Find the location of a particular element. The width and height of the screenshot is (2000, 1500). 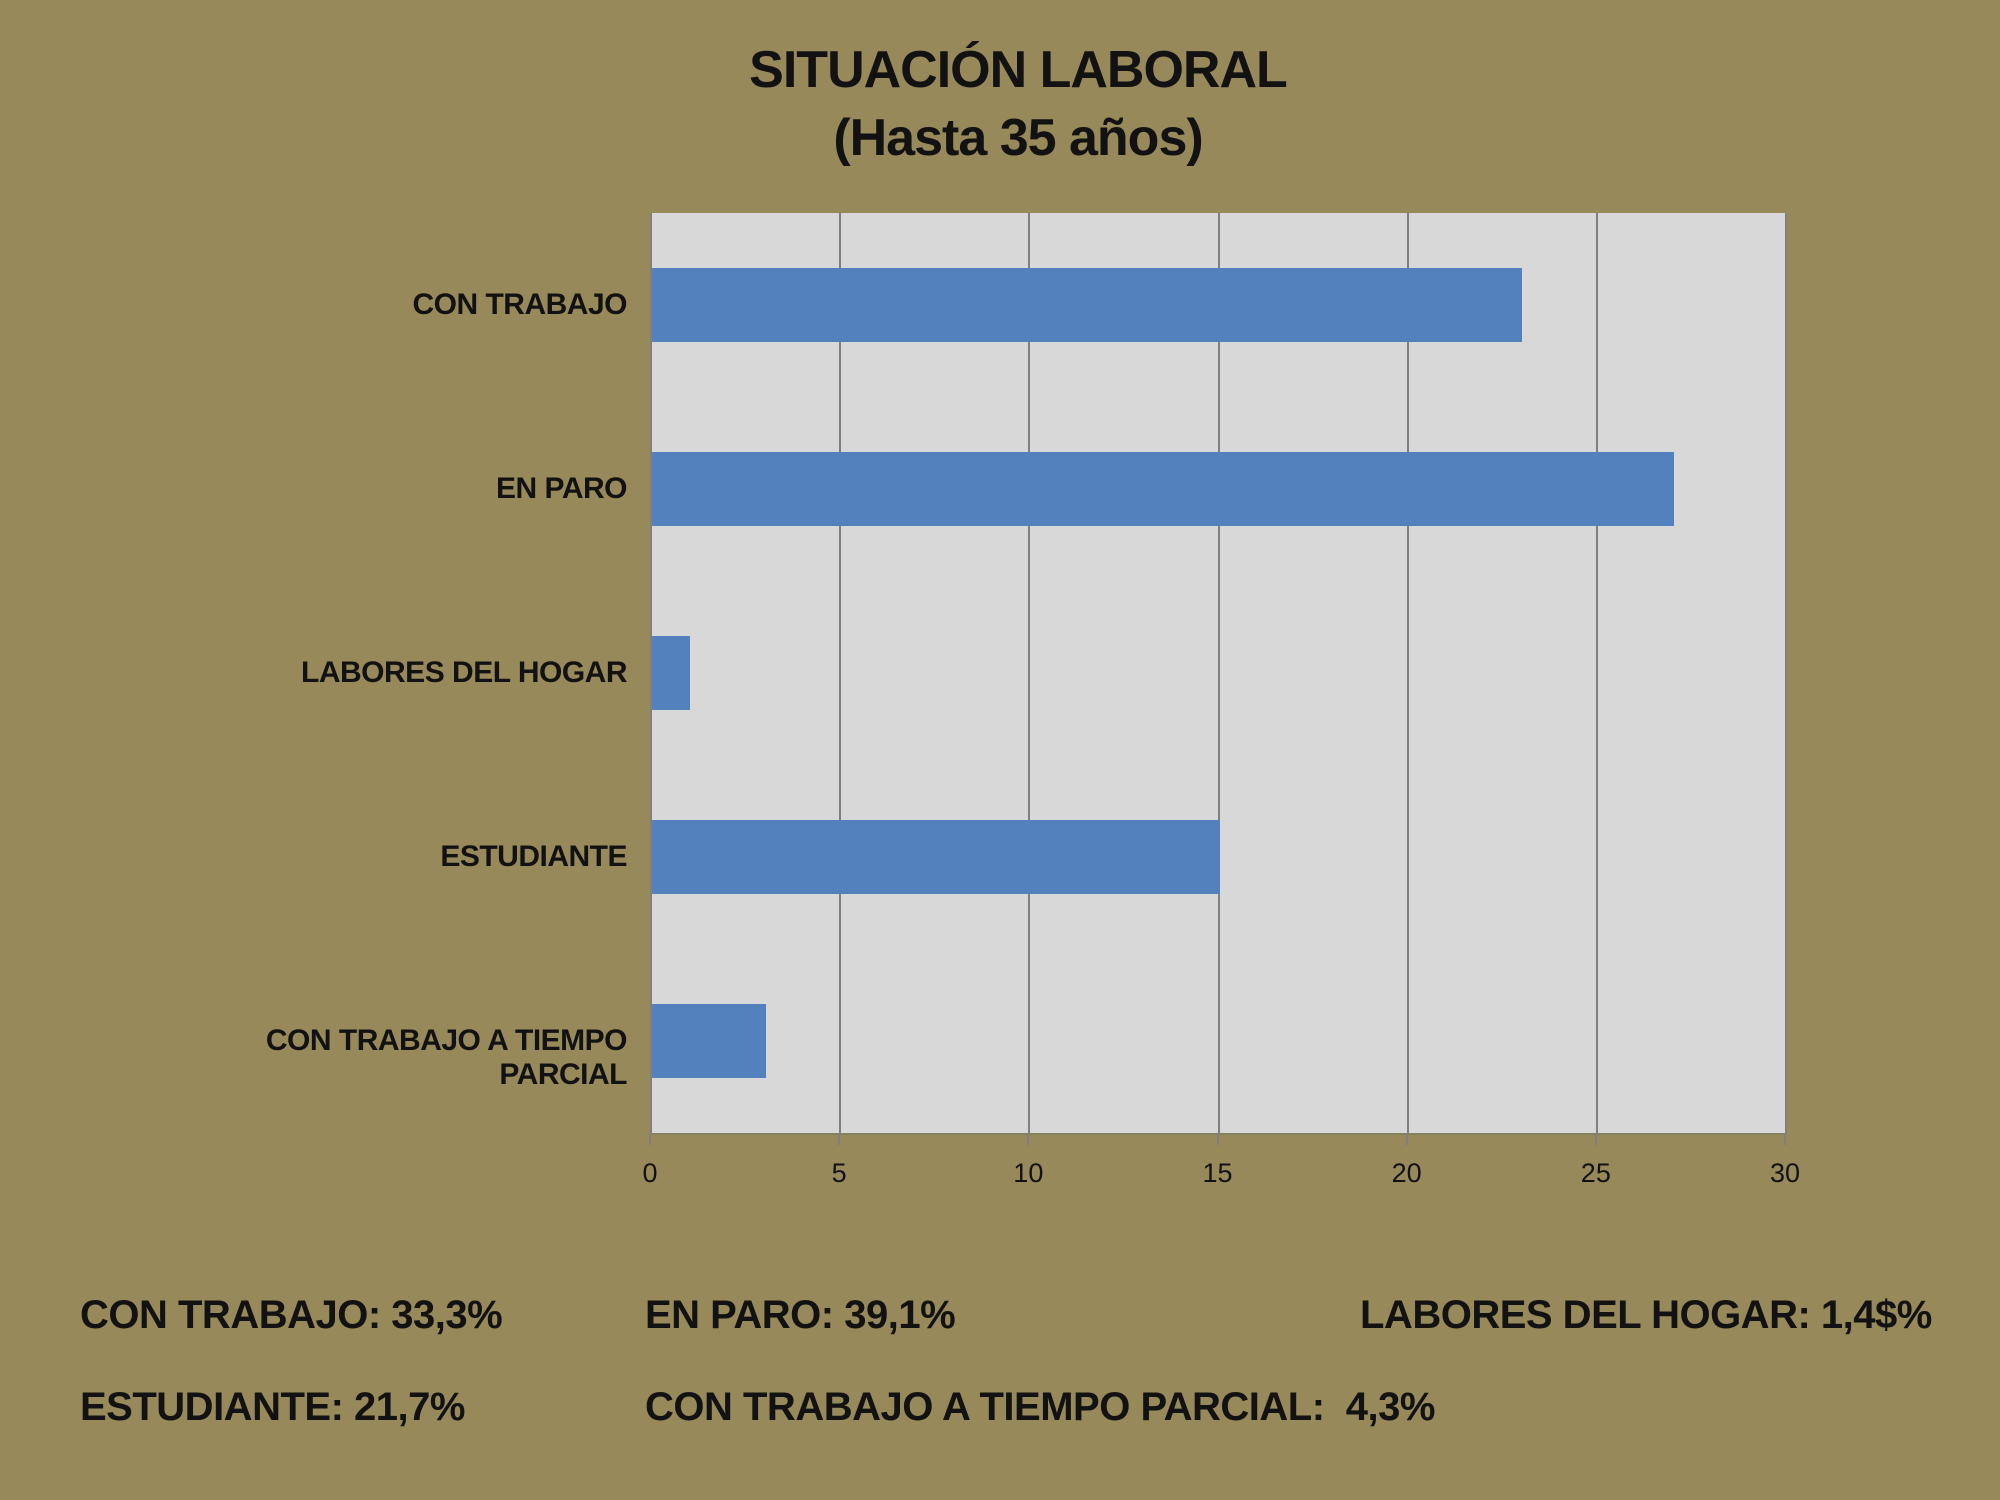

category-label-labores-del-hogar: LABORES DEL HOGAR is located at coordinates (464, 672).